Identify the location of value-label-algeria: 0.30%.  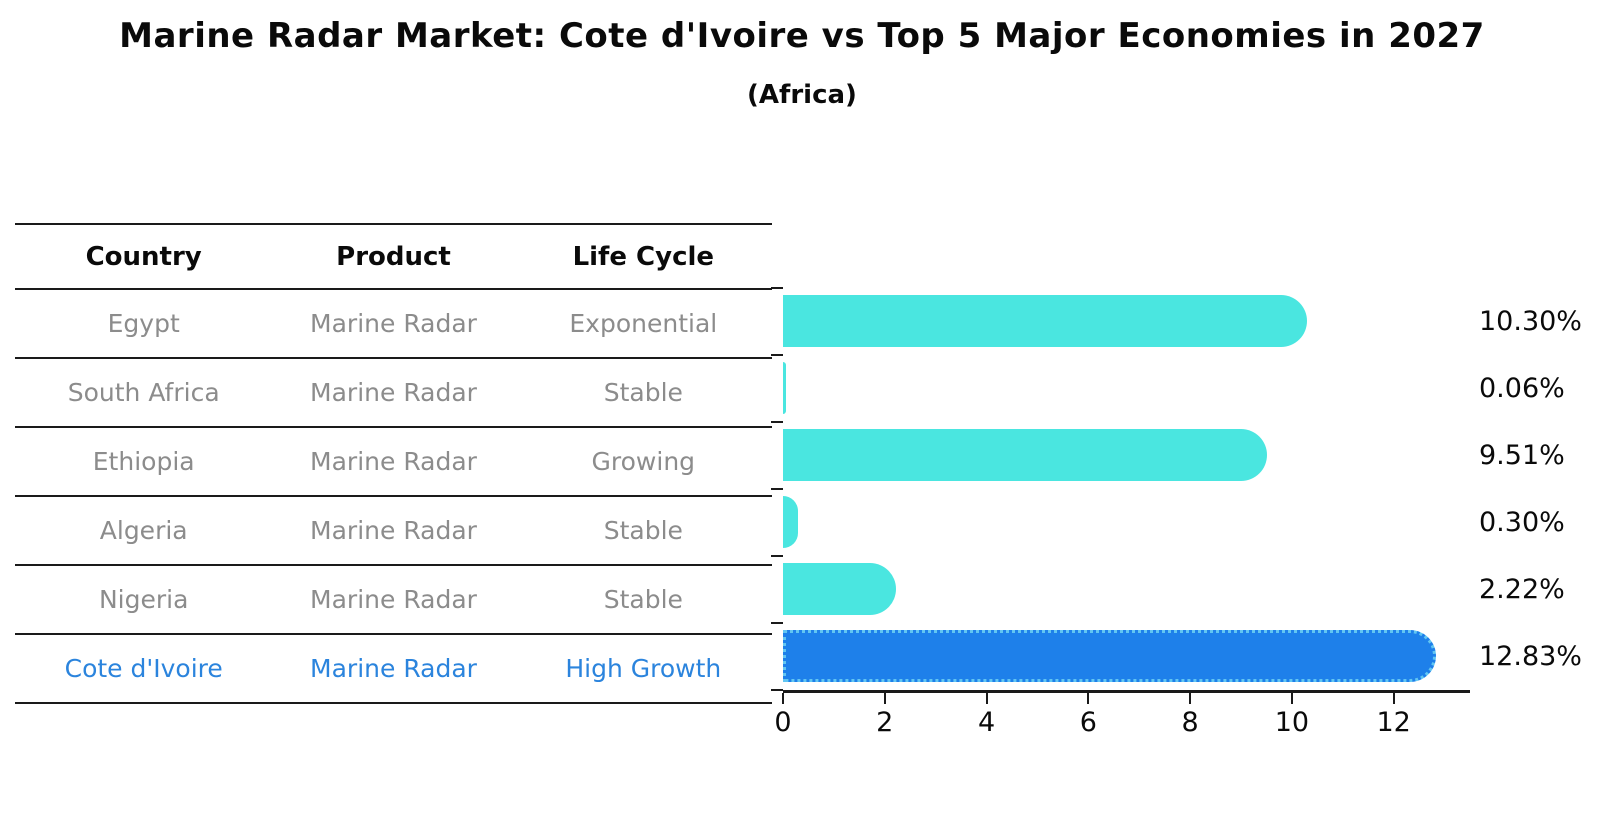
(1522, 522).